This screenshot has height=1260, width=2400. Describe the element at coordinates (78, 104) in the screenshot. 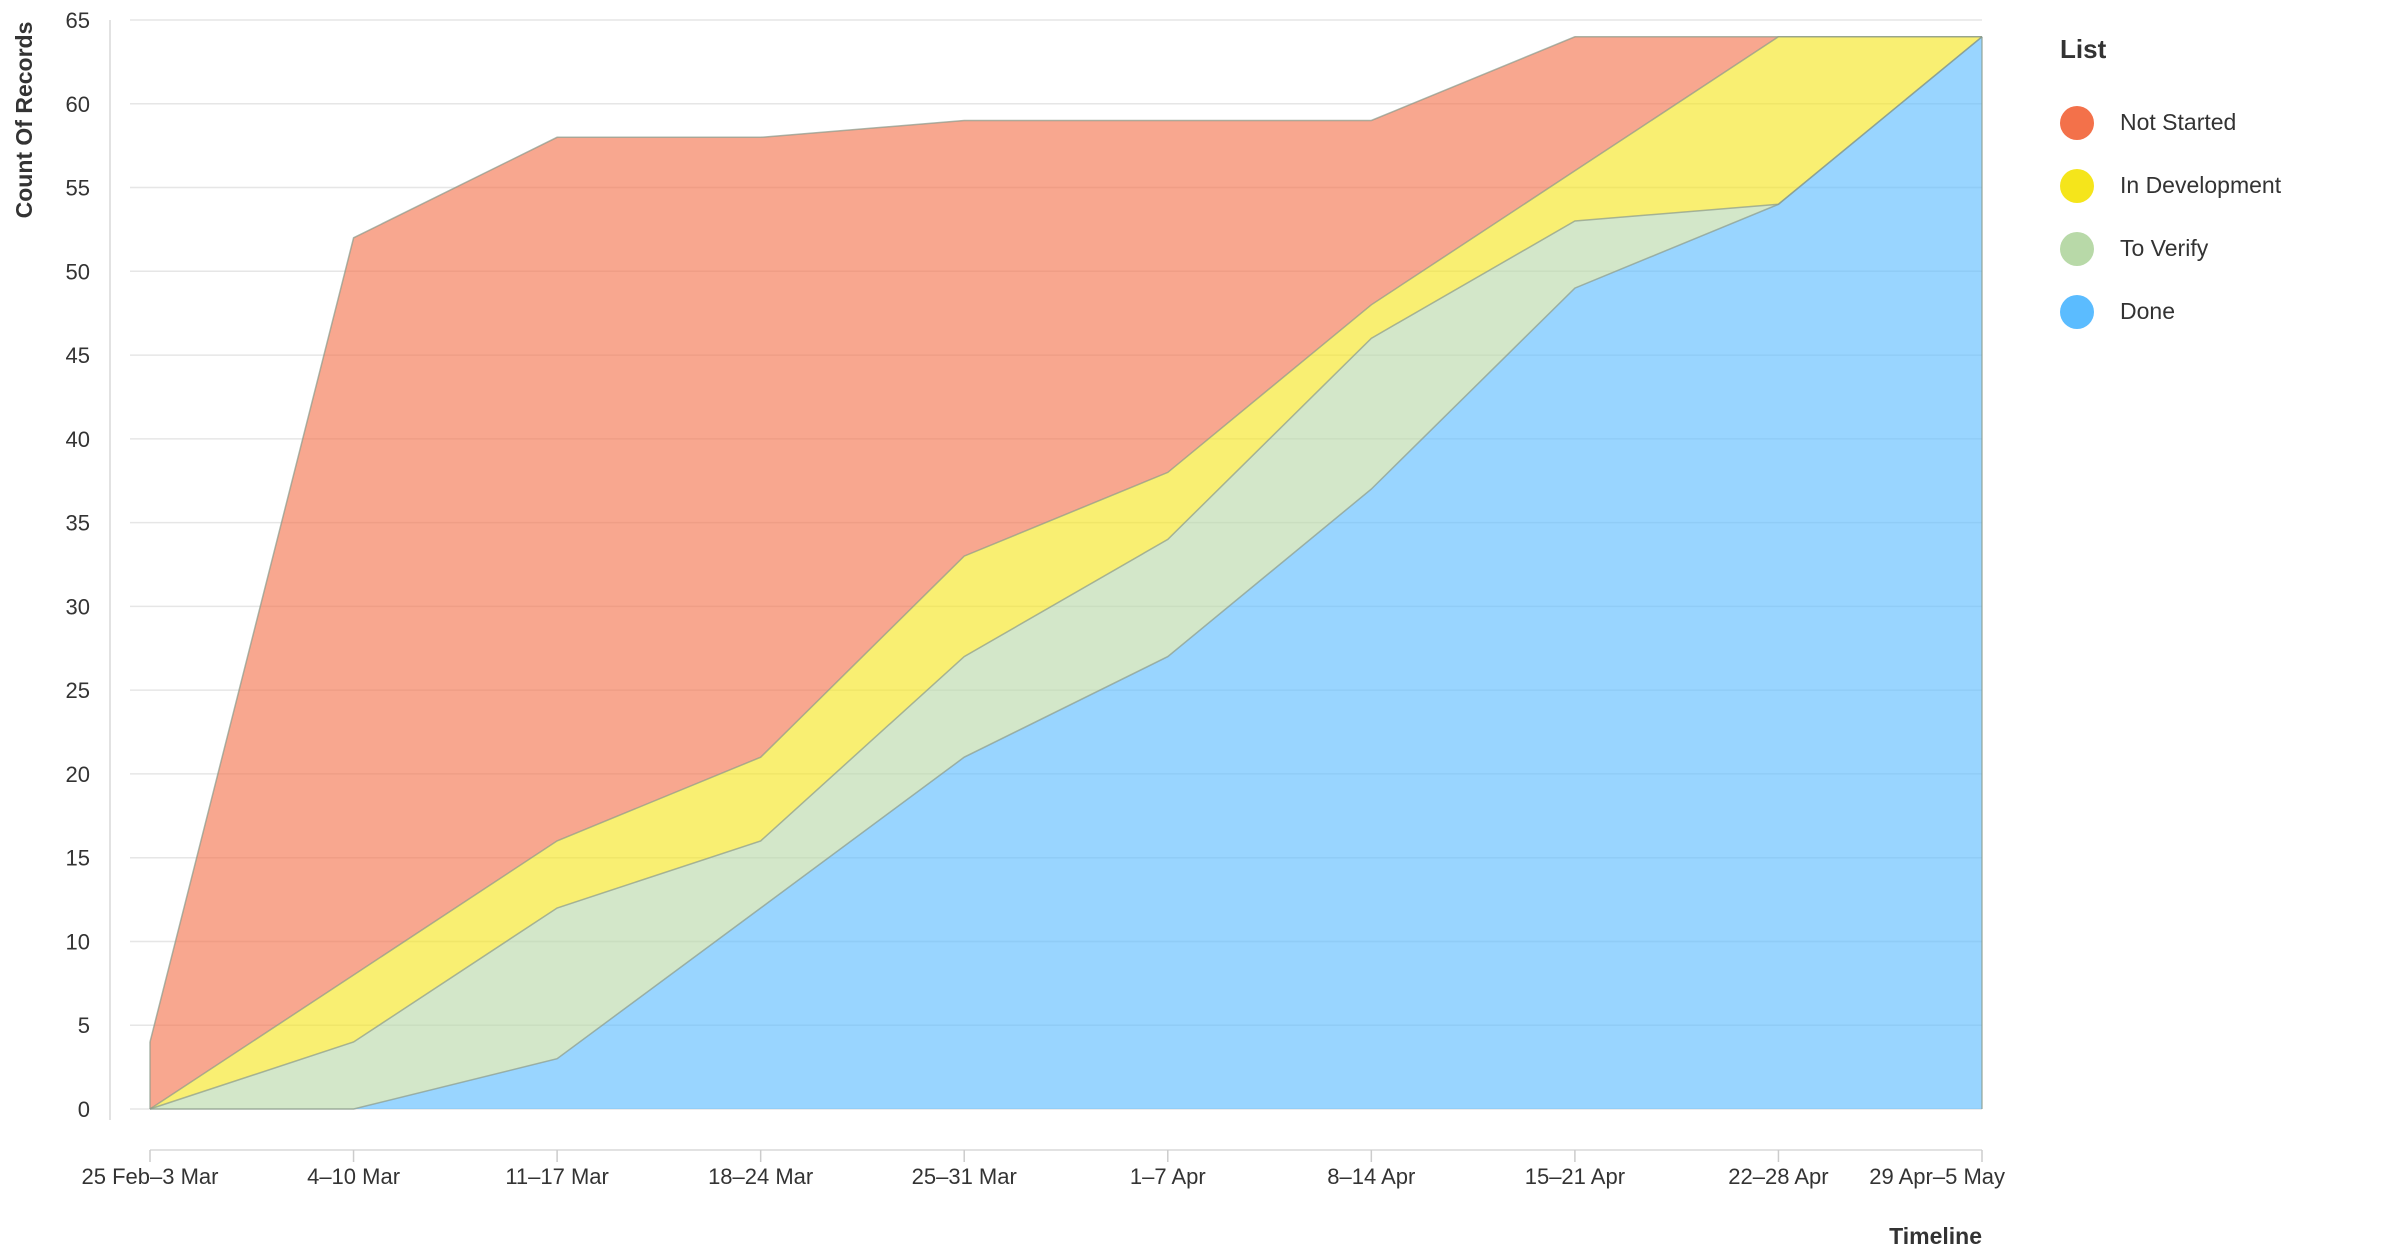

I see `y-tick-label: 60` at that location.